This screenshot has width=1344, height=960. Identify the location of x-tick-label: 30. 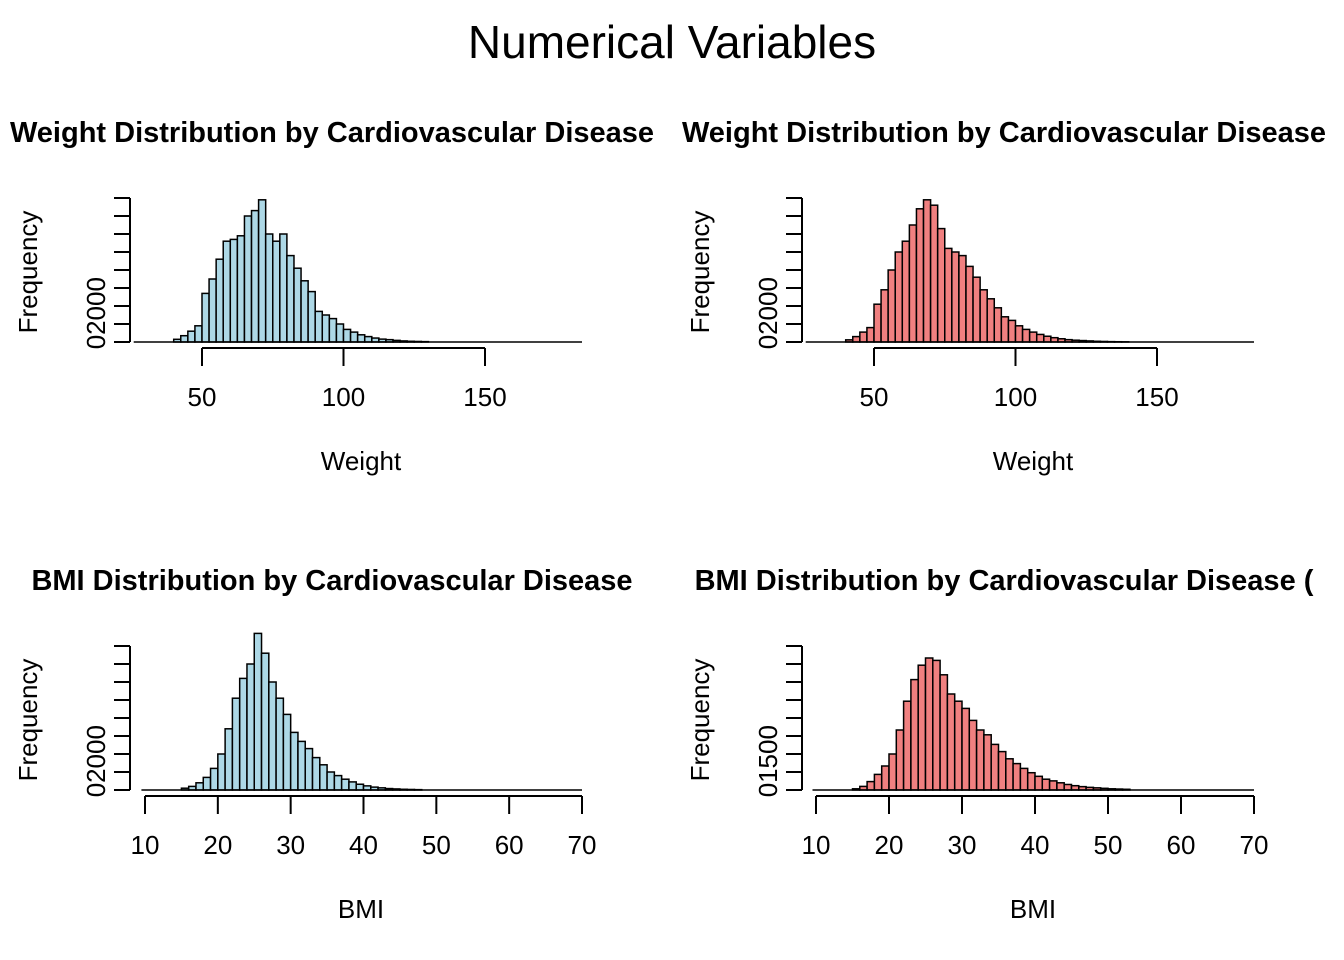
(962, 845).